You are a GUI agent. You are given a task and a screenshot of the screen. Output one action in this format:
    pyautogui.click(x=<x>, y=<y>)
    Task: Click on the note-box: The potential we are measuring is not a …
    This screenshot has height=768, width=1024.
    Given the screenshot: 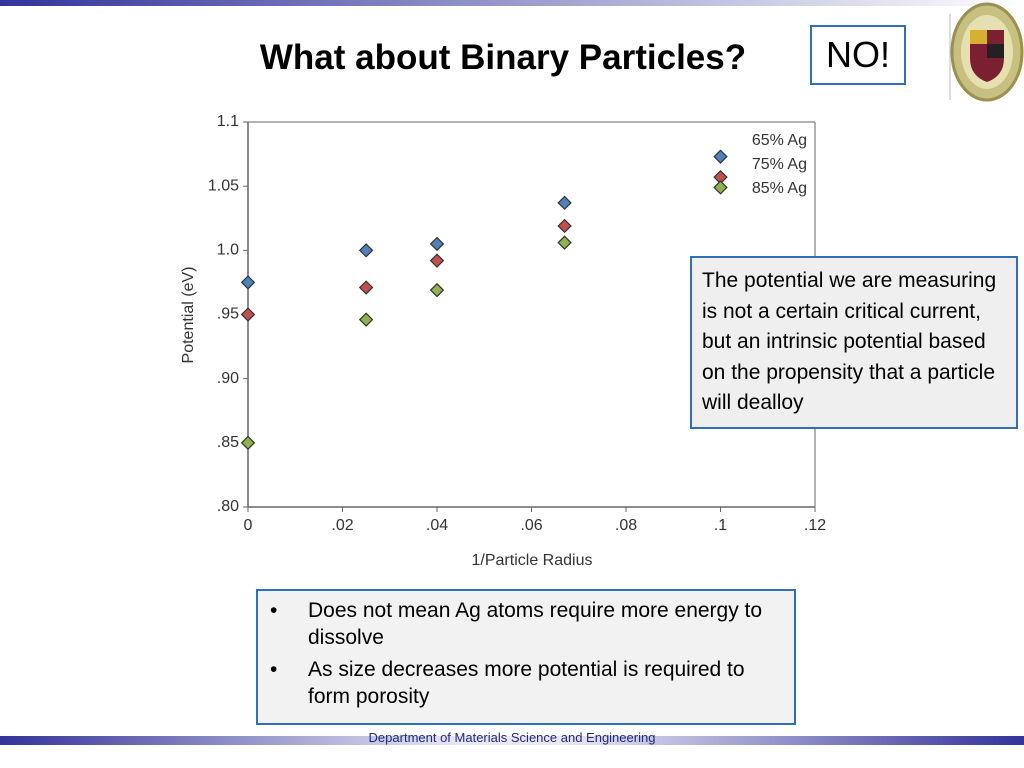 What is the action you would take?
    pyautogui.click(x=854, y=342)
    